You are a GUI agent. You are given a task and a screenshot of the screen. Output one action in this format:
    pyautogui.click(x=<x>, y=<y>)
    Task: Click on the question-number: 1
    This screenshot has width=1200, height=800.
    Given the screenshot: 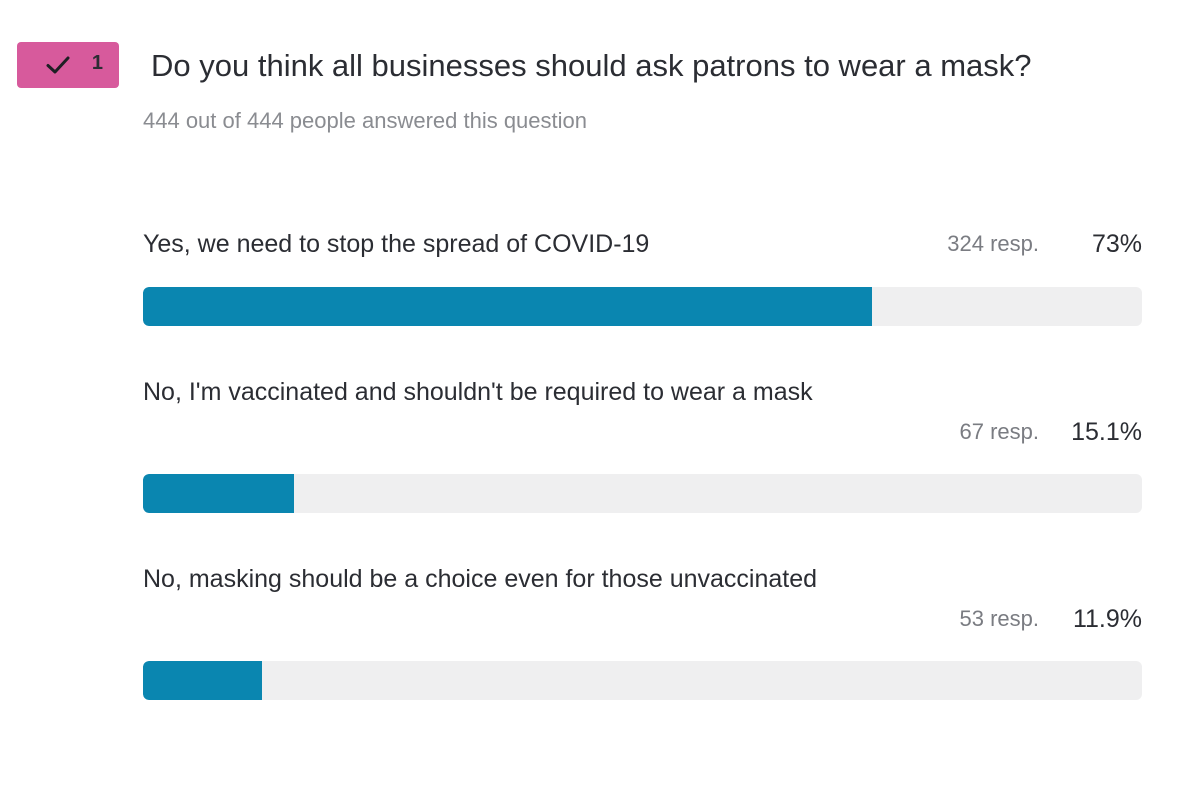 What is the action you would take?
    pyautogui.click(x=97, y=63)
    